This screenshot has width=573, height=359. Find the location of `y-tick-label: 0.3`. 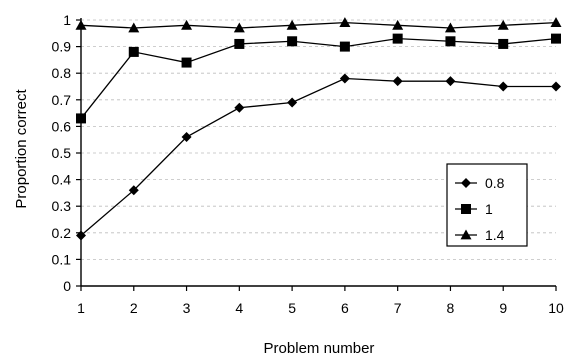

y-tick-label: 0.3 is located at coordinates (62, 206).